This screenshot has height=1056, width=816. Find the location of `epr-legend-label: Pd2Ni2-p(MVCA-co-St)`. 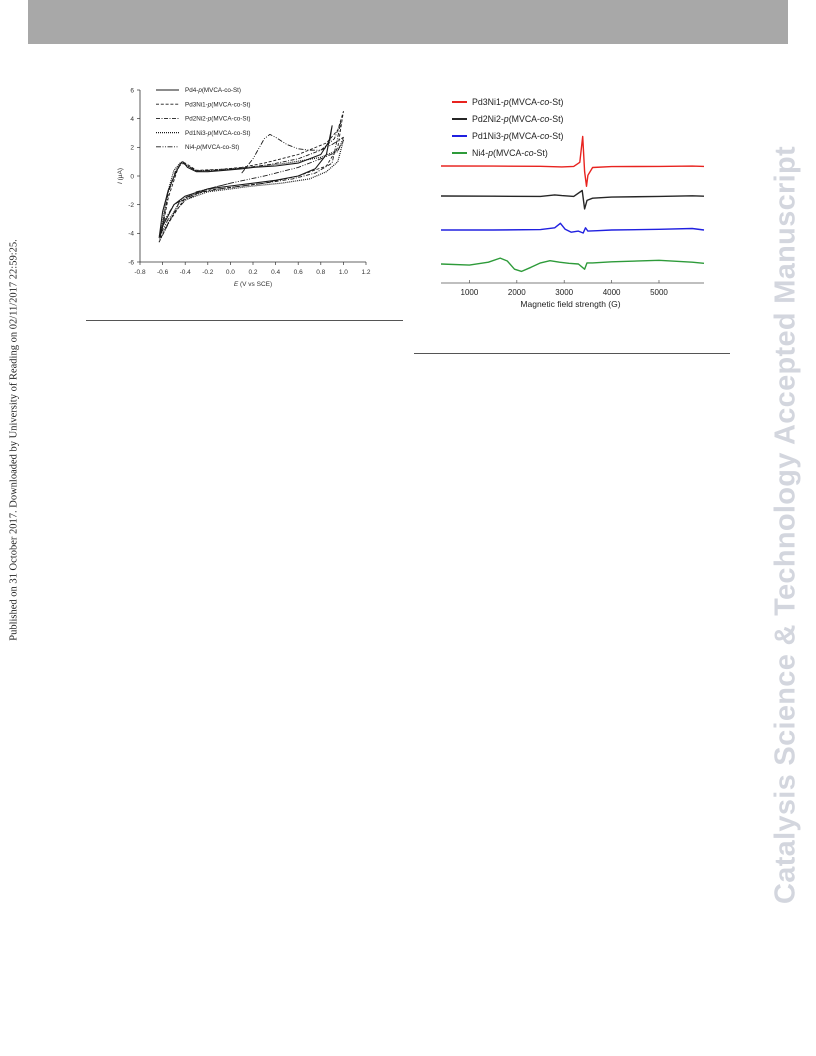

epr-legend-label: Pd2Ni2-p(MVCA-co-St) is located at coordinates (518, 119).